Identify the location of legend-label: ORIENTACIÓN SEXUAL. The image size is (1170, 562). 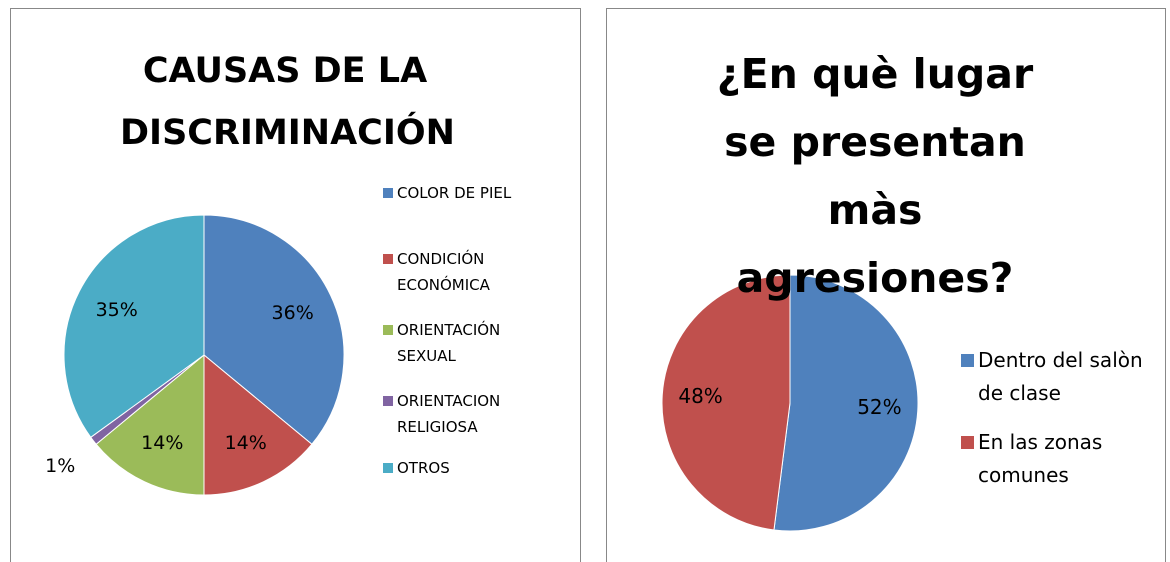
(449, 343).